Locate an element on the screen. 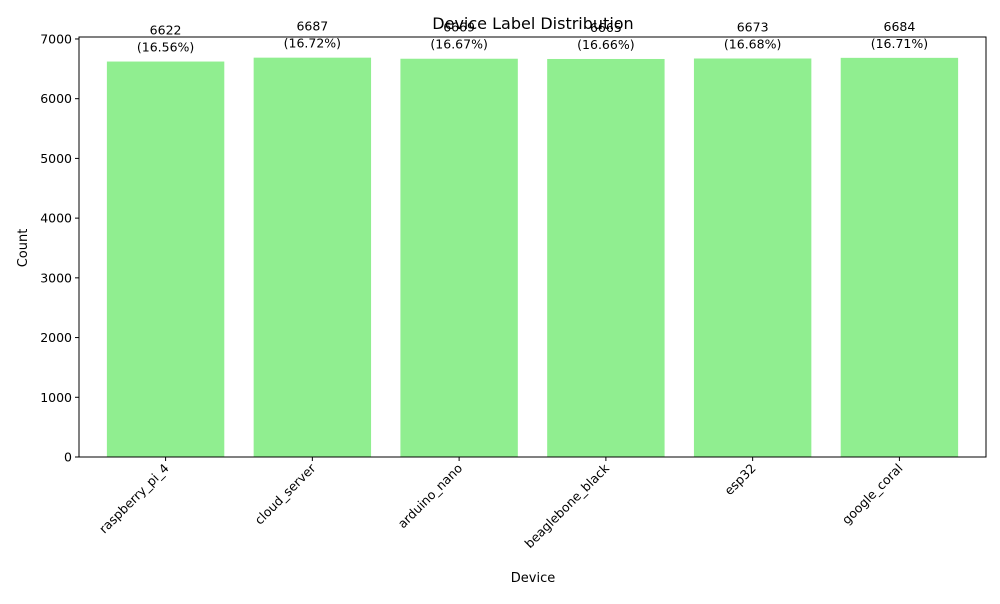 This screenshot has width=1000, height=604. y-tick-label: 0 is located at coordinates (68, 457).